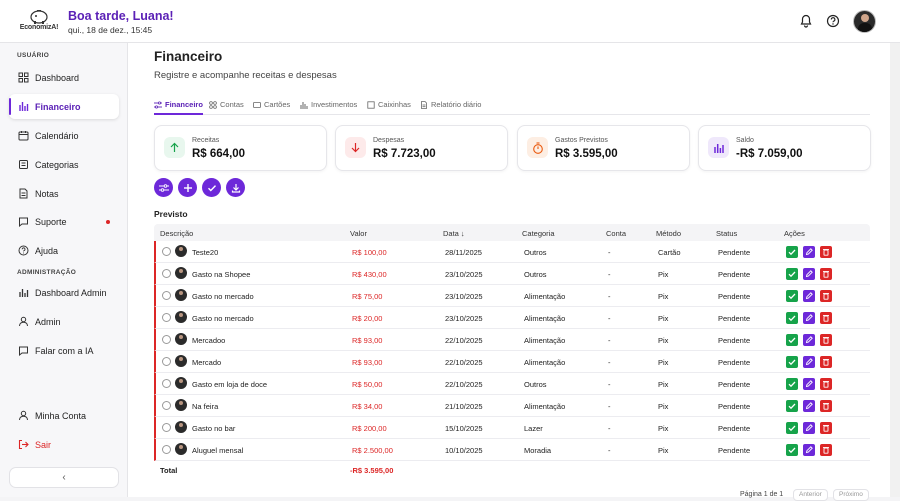 The image size is (900, 501). I want to click on column-header: Conta, so click(616, 233).